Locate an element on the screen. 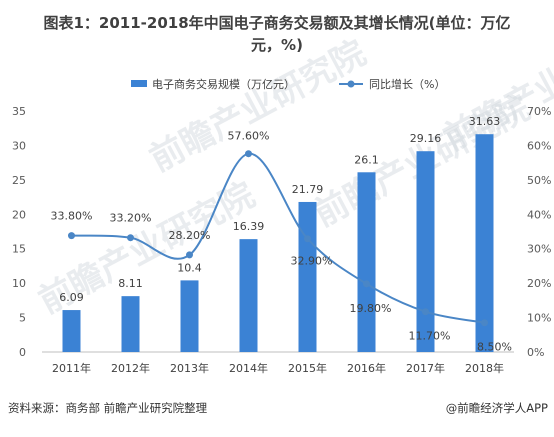  y-right-tick-label: 0% is located at coordinates (535, 352).